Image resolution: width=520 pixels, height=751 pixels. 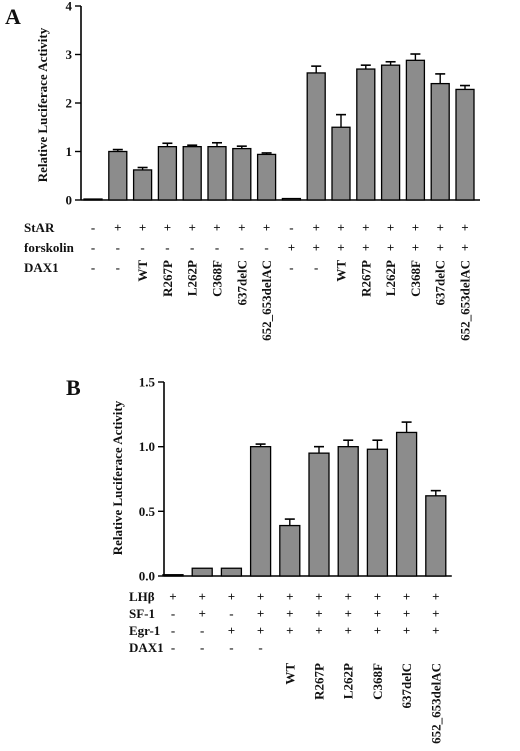 I want to click on panel-b-y-tick-label: 0.5, so click(x=147, y=511).